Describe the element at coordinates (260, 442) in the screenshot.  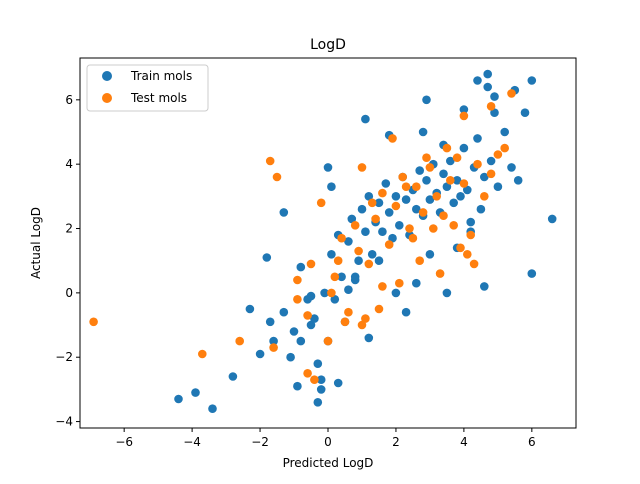
I see `x-tick-label: −2` at that location.